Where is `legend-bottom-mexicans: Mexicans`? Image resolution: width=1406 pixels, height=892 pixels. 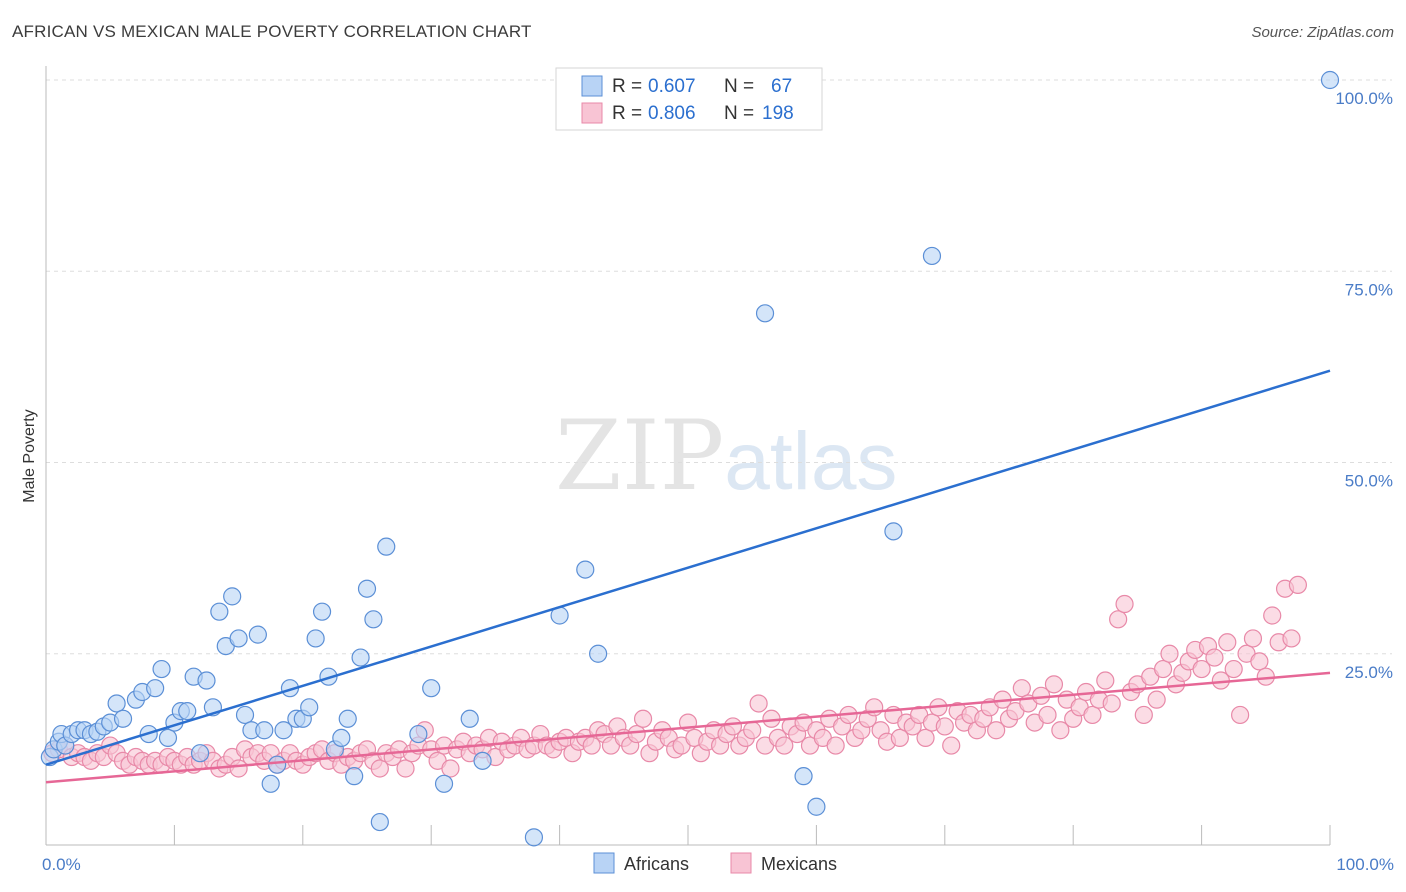
legend-bottom-mexicans: Mexicans is located at coordinates (799, 864).